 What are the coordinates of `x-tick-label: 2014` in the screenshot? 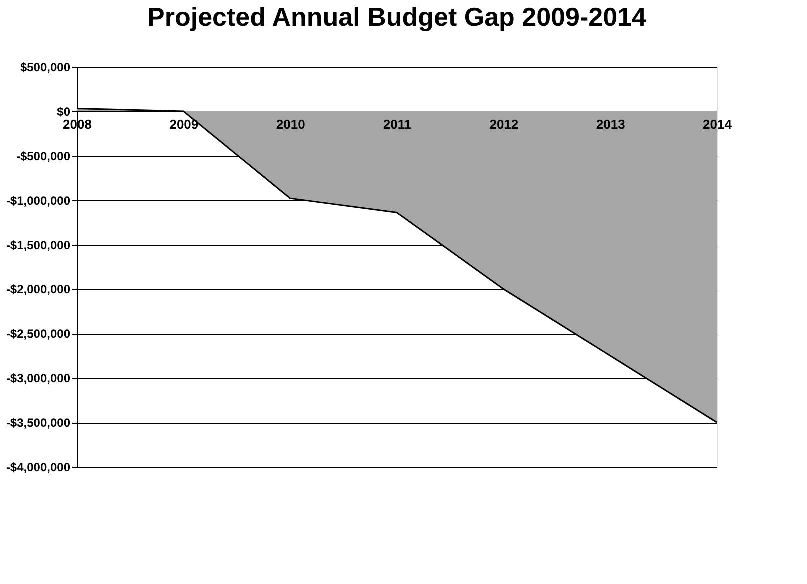 It's located at (718, 124).